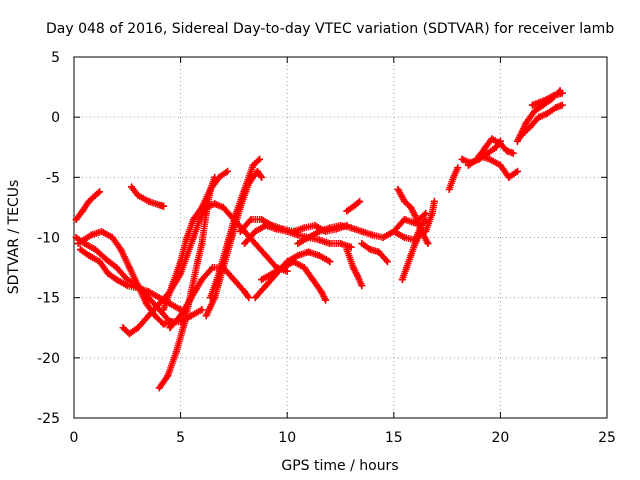 This screenshot has width=640, height=480. Describe the element at coordinates (394, 438) in the screenshot. I see `x-tick-label: 15` at that location.